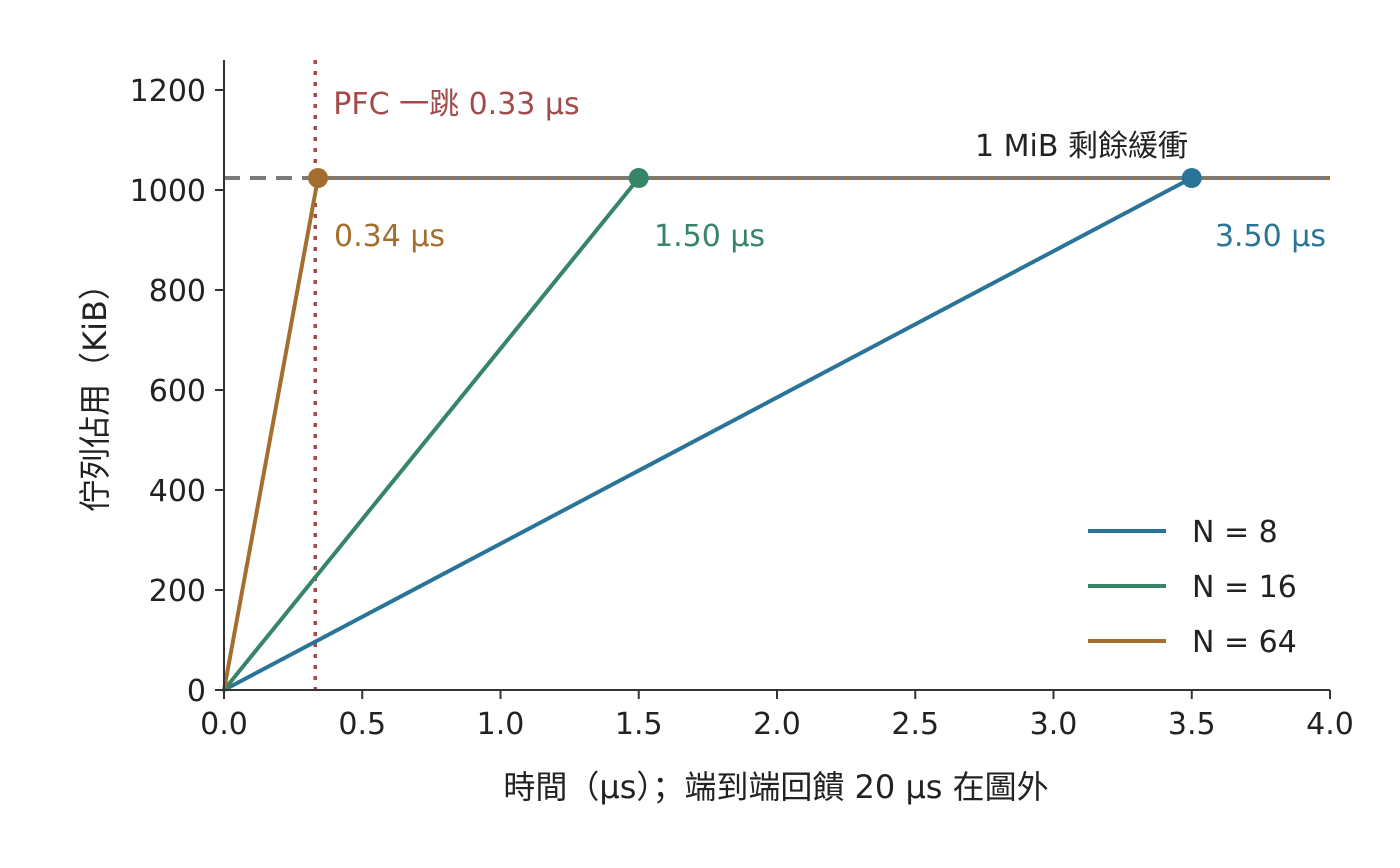 The height and width of the screenshot is (868, 1400). I want to click on x-tick-label: 2.5, so click(915, 724).